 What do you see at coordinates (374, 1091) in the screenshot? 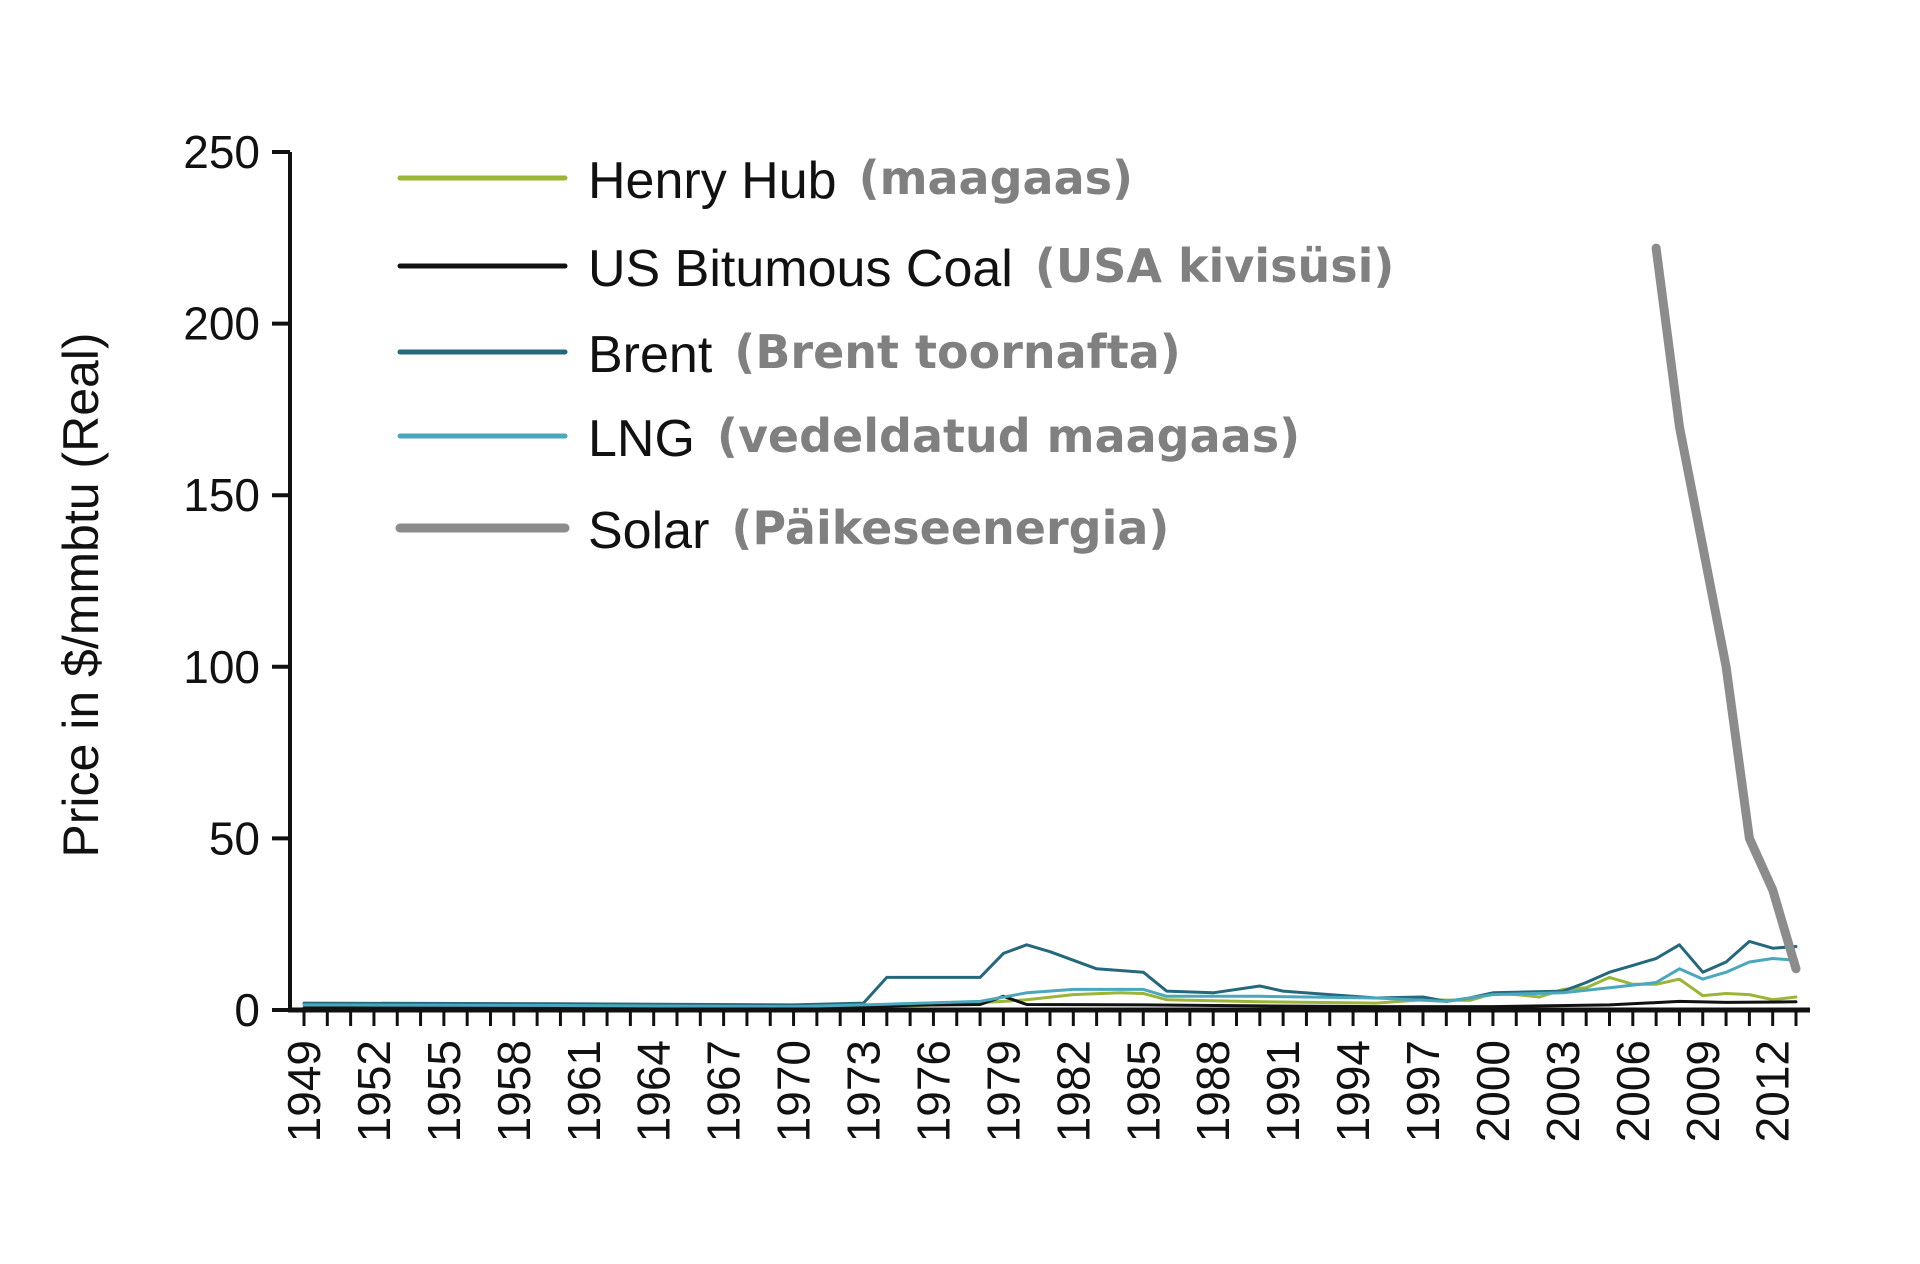
I see `x-tick-label: 1952` at bounding box center [374, 1091].